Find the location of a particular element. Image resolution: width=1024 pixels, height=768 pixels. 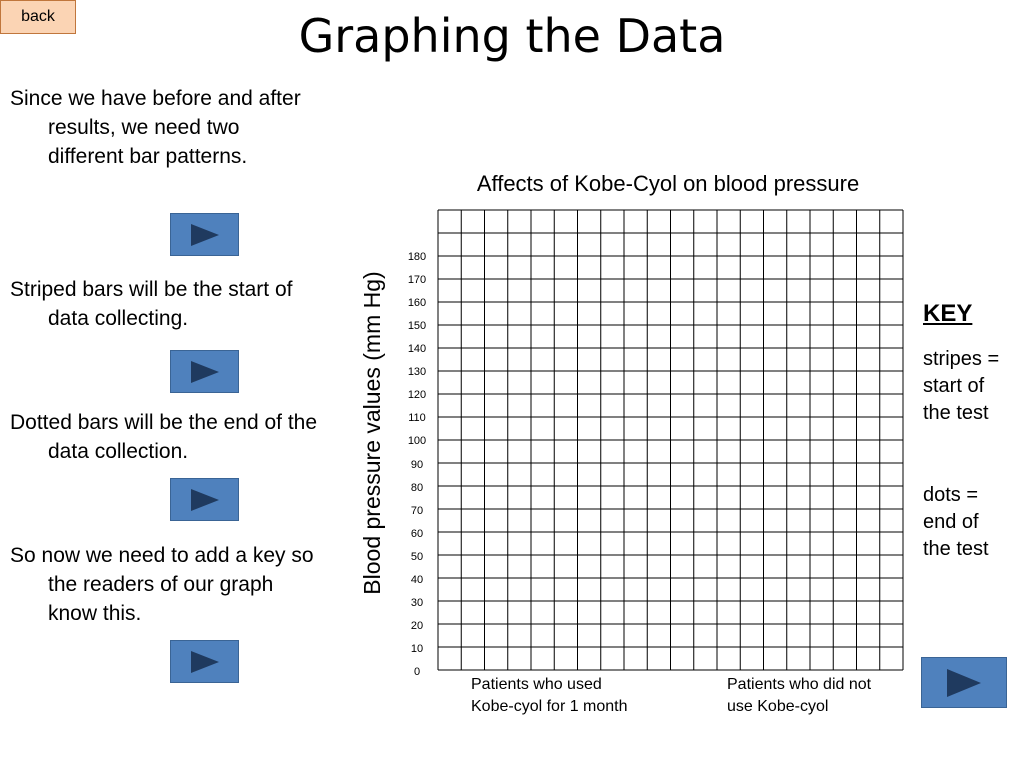

y-tick-label: 50 is located at coordinates (417, 556).